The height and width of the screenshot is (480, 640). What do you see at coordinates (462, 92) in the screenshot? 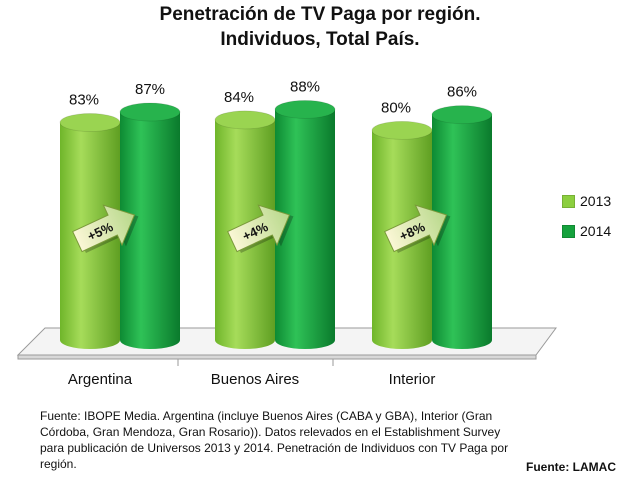
I see `data-label-2014-interior: 86%` at bounding box center [462, 92].